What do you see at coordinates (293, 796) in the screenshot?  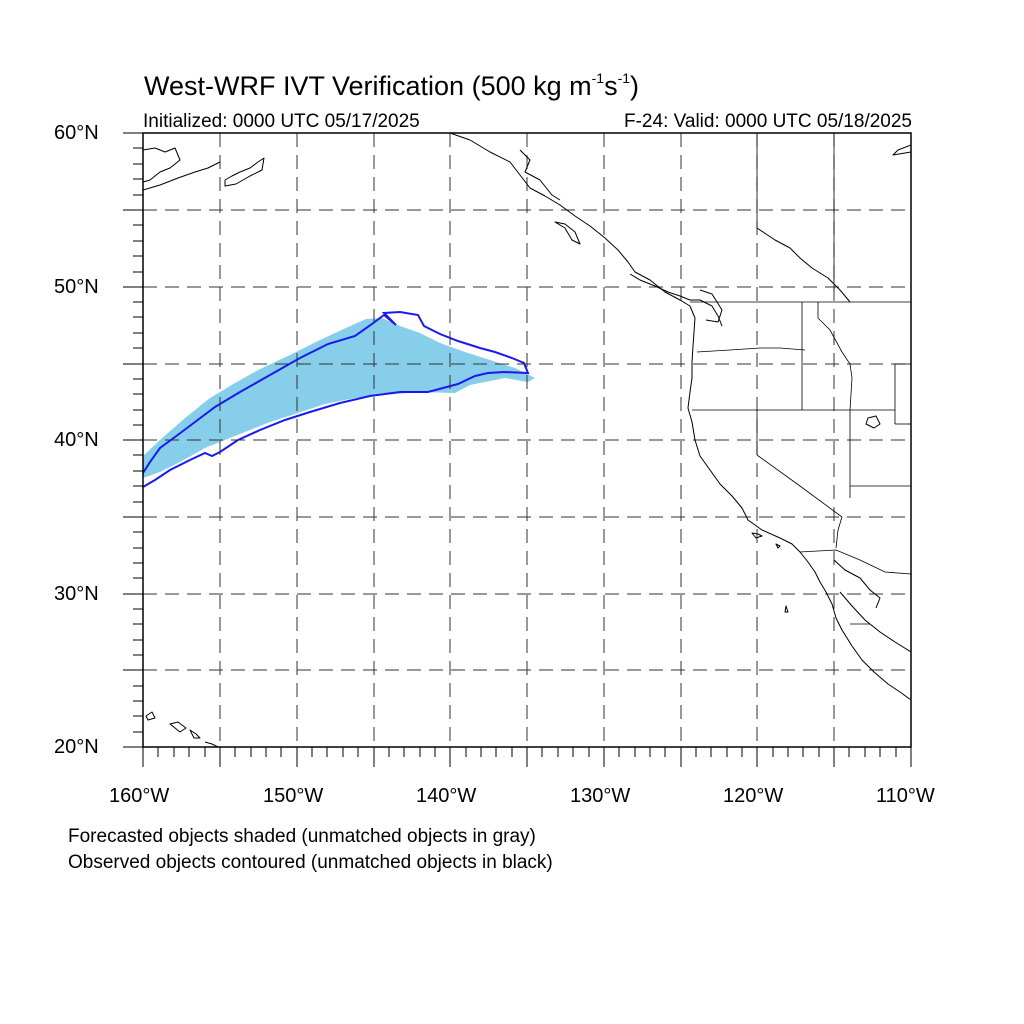 I see `lon-label-150w: 150°W` at bounding box center [293, 796].